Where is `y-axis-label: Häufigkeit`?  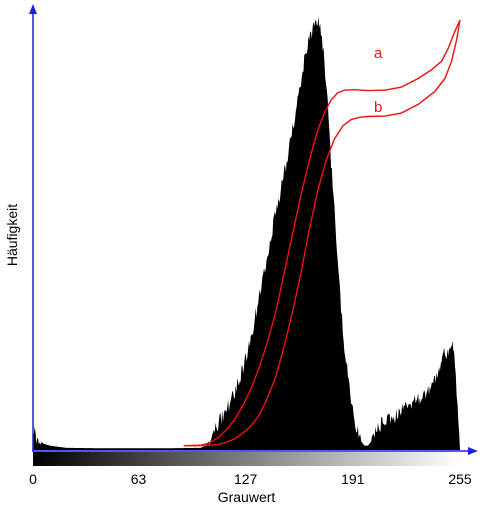 y-axis-label: Häufigkeit is located at coordinates (12, 235).